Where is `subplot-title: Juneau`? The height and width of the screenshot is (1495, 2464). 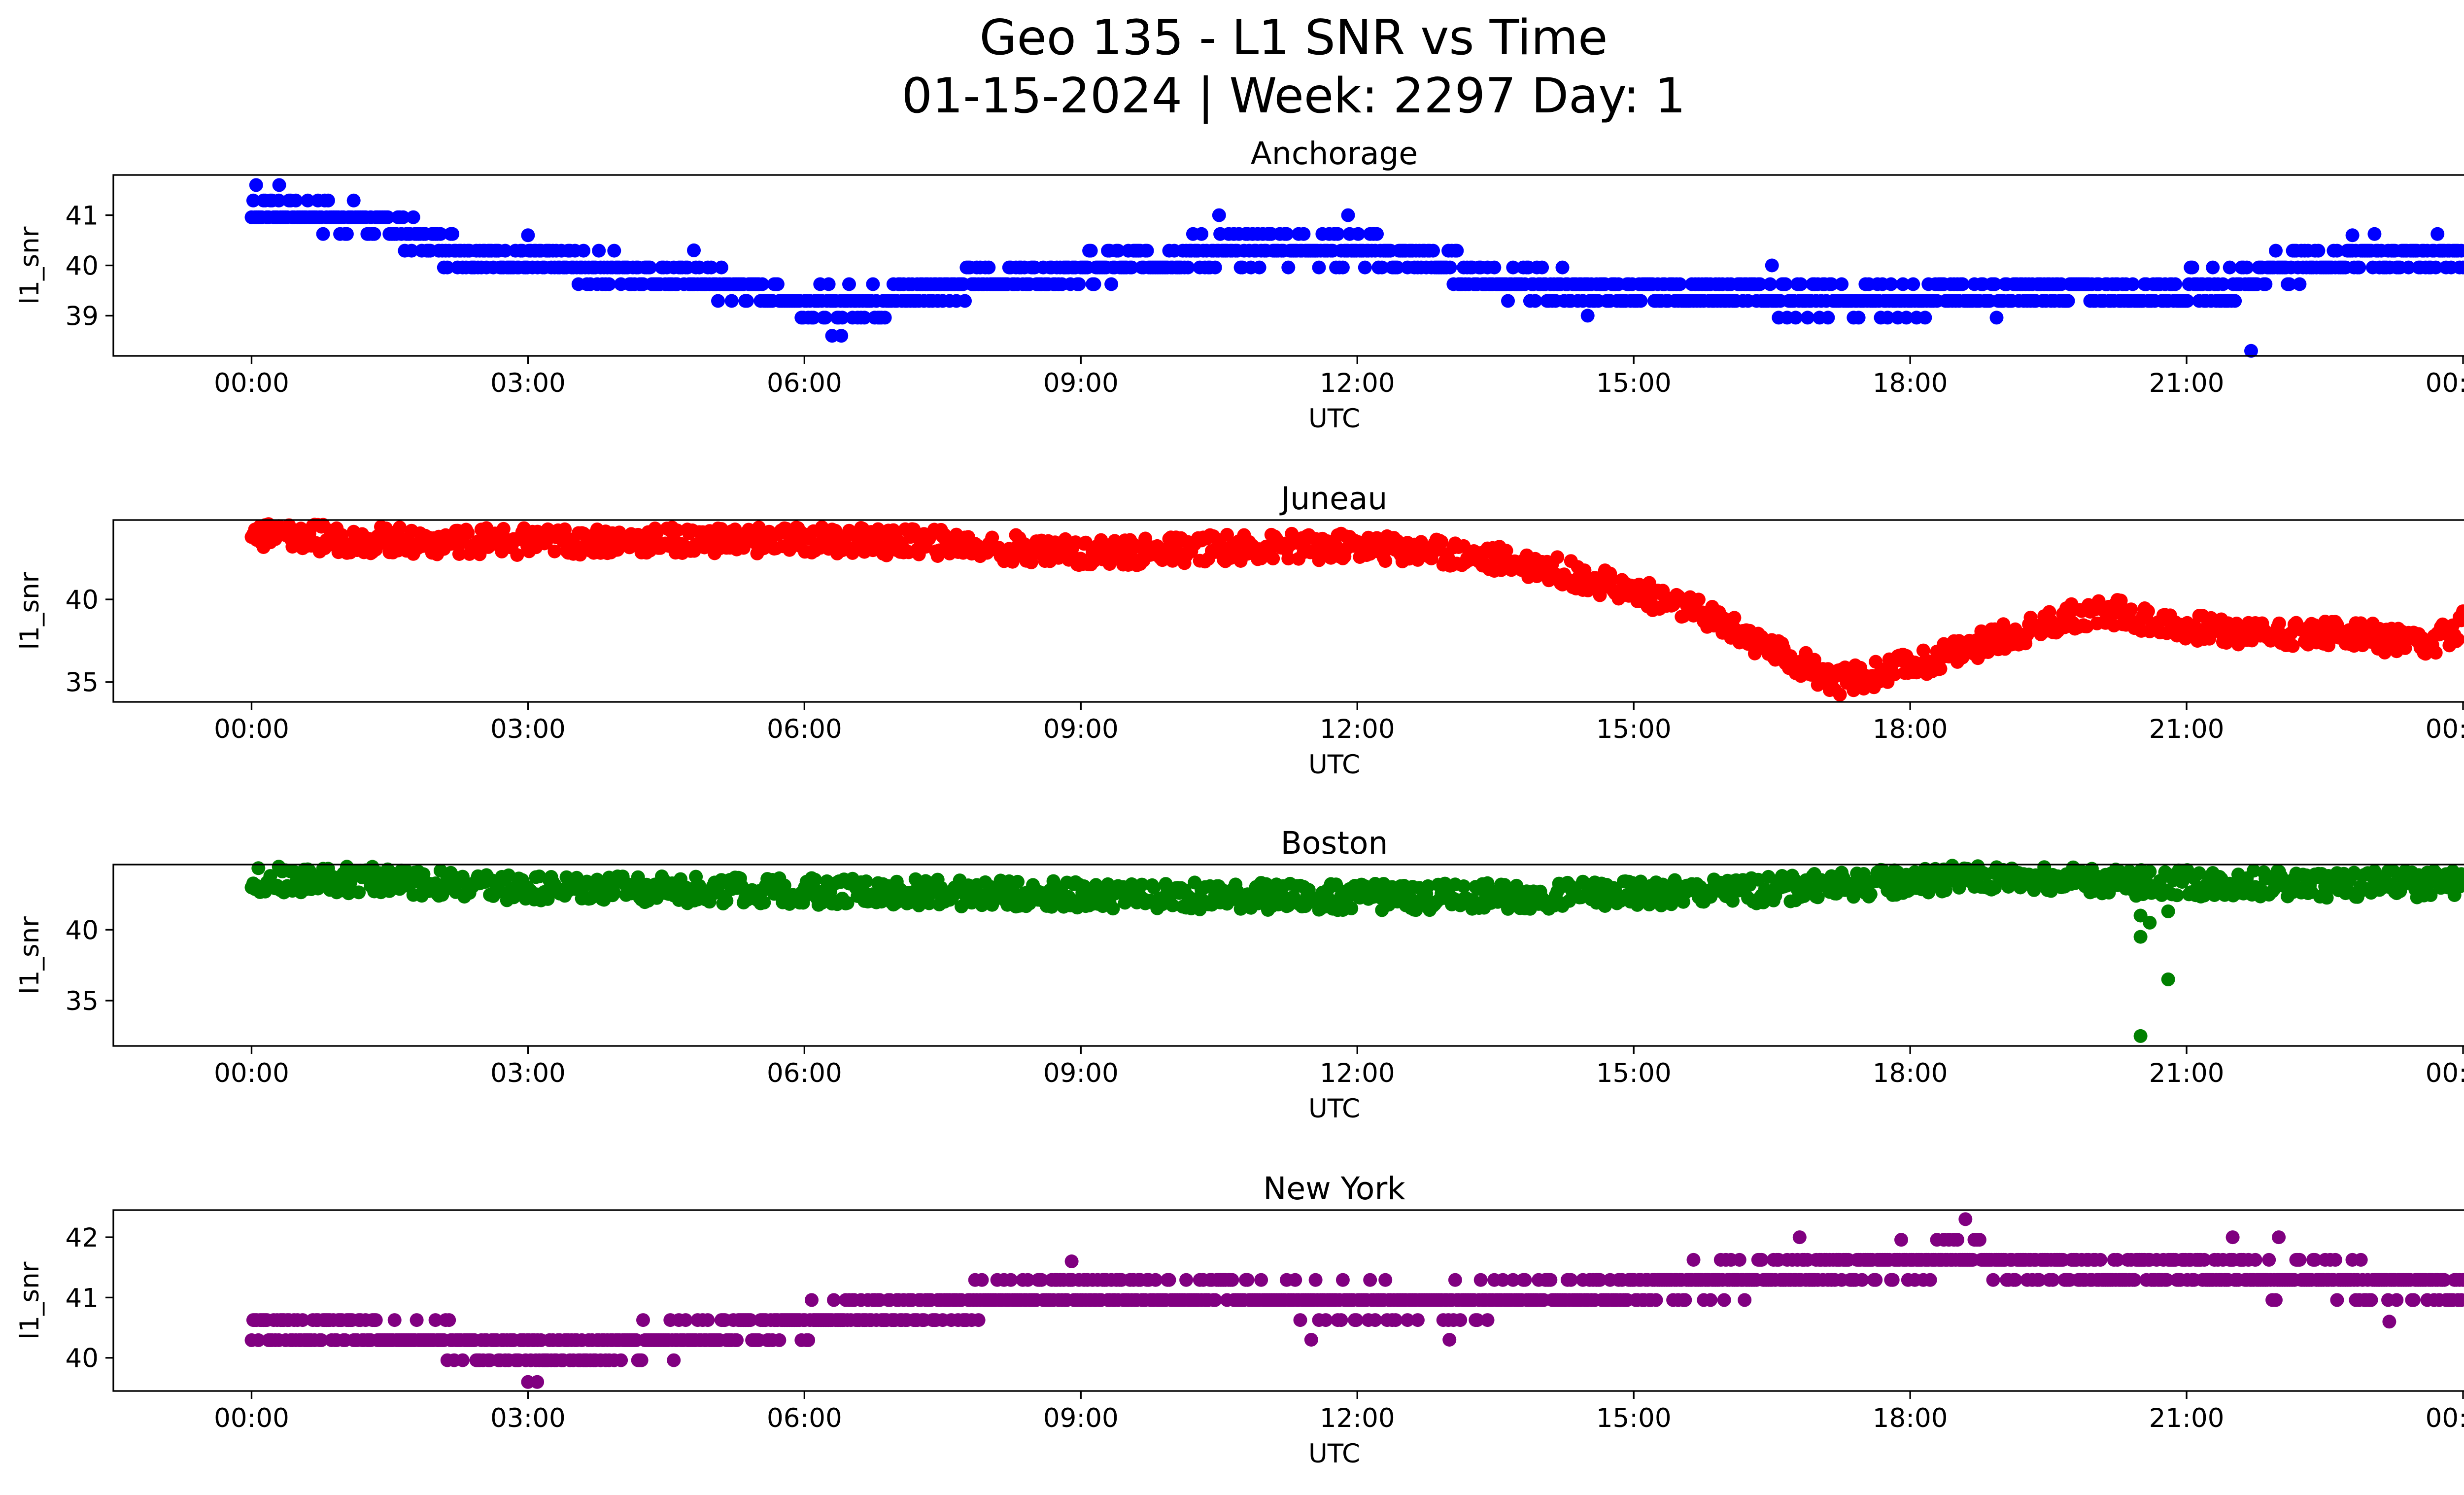
subplot-title: Juneau is located at coordinates (1333, 499).